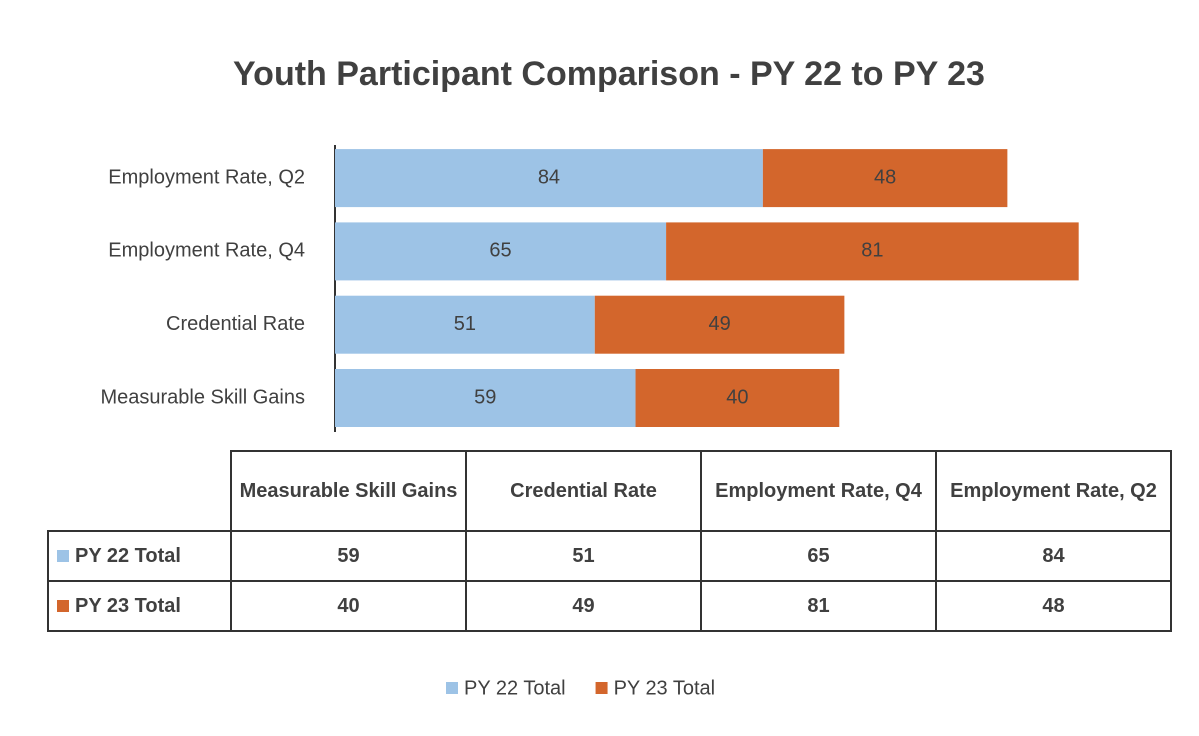 Image resolution: width=1199 pixels, height=736 pixels. What do you see at coordinates (583, 491) in the screenshot?
I see `table-header-cell: Credential Rate` at bounding box center [583, 491].